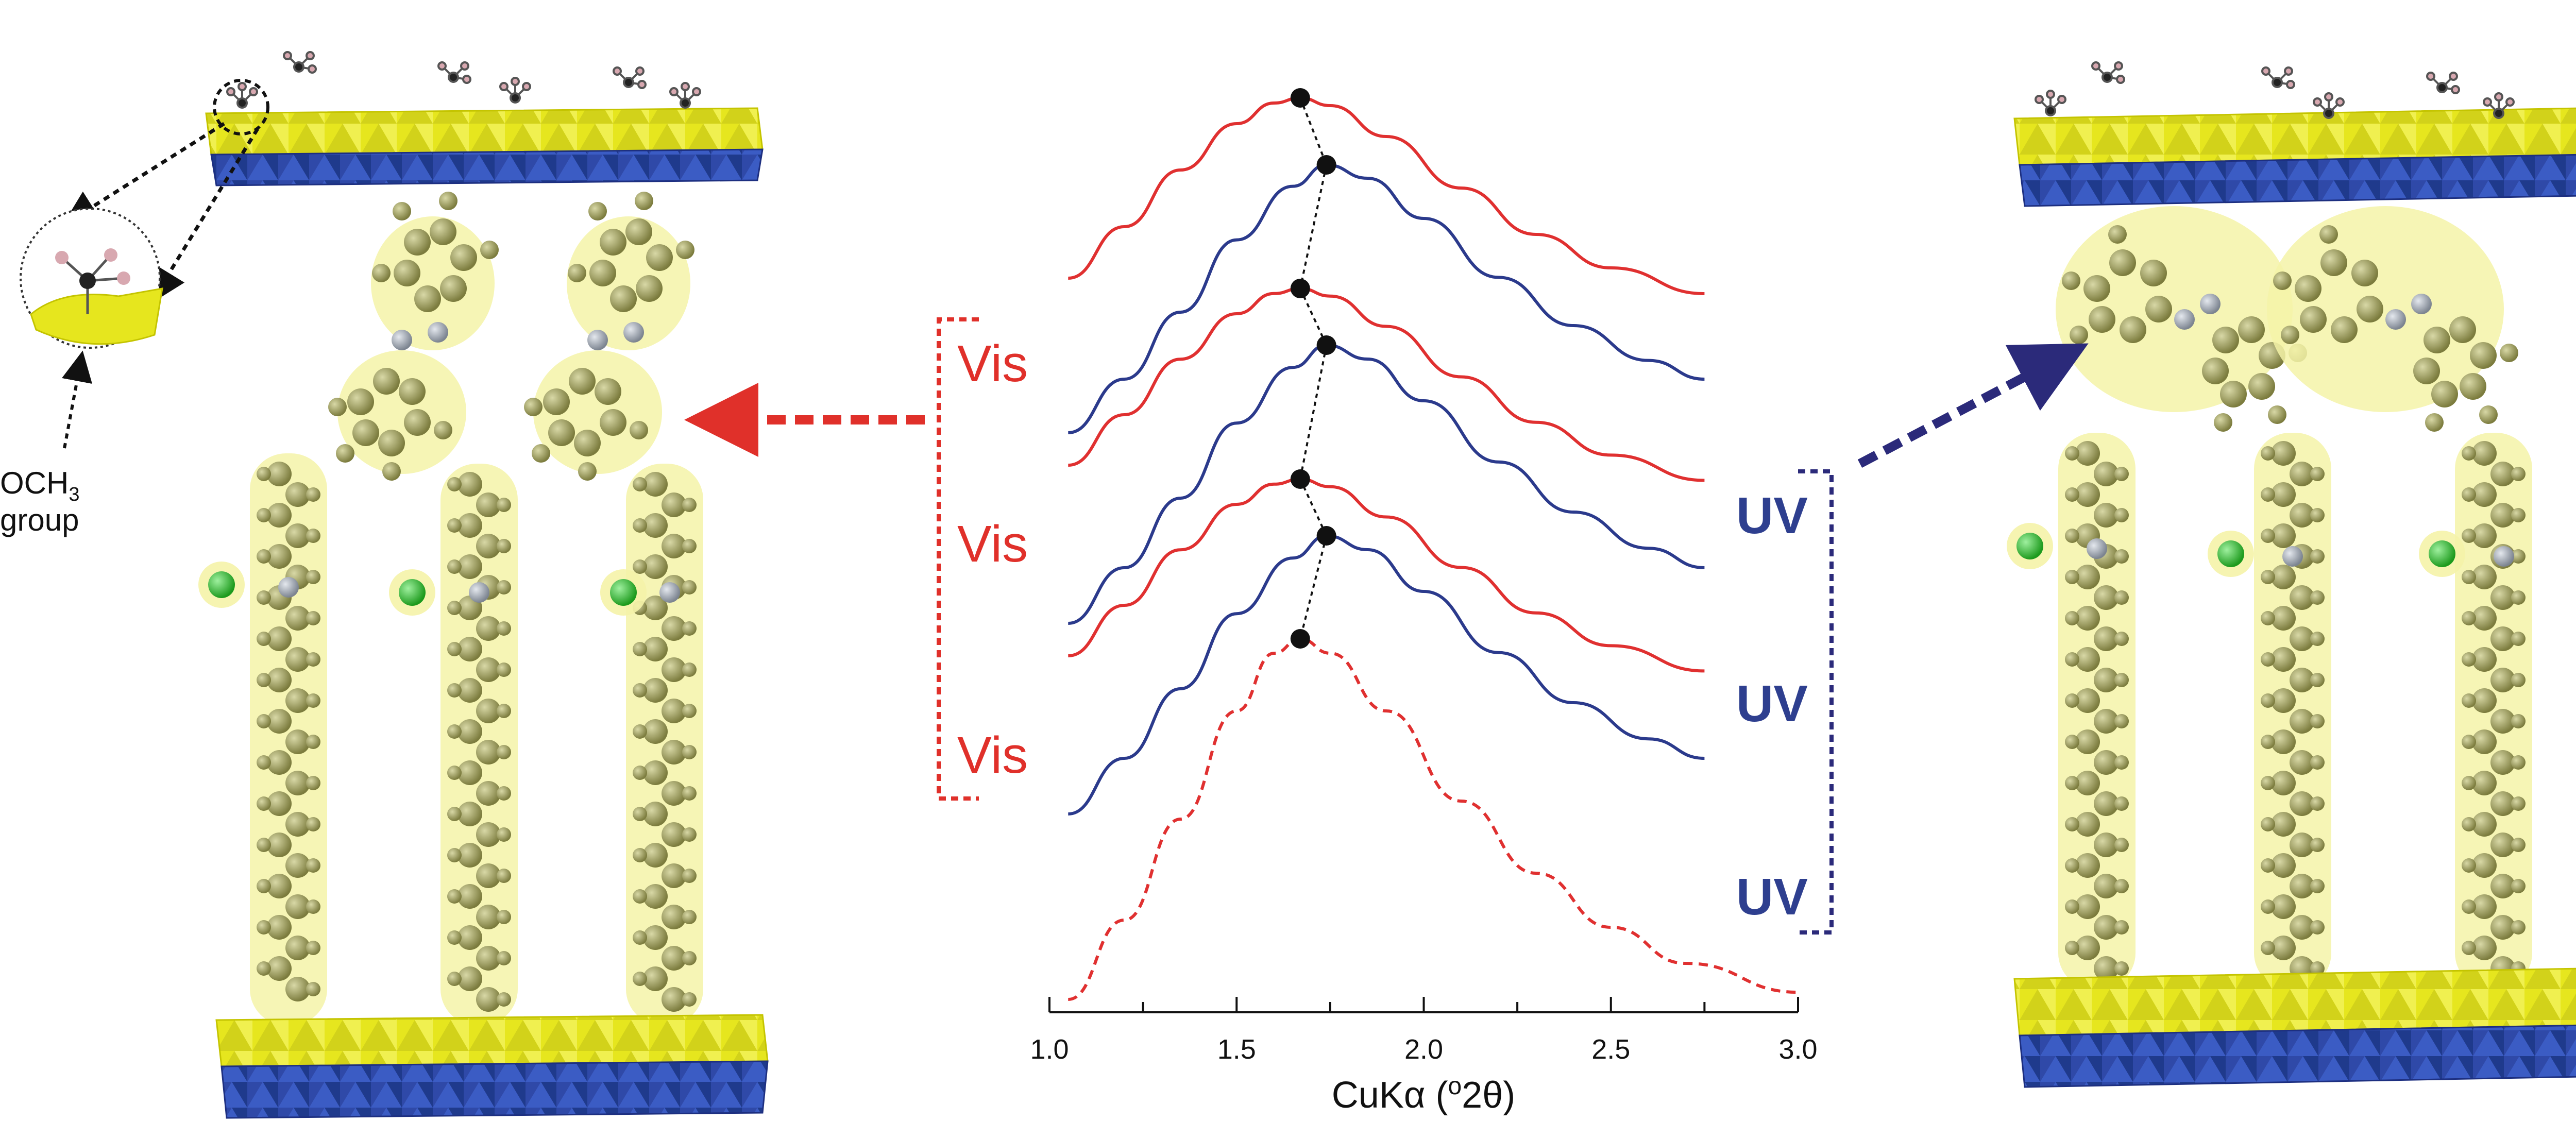  Describe the element at coordinates (1816, 702) in the screenshot. I see `uv-bracket` at that location.